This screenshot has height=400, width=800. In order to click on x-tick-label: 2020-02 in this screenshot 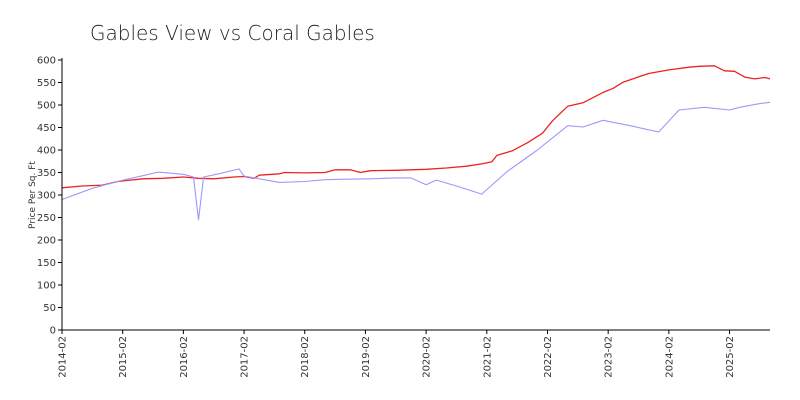, I will do `click(427, 357)`.